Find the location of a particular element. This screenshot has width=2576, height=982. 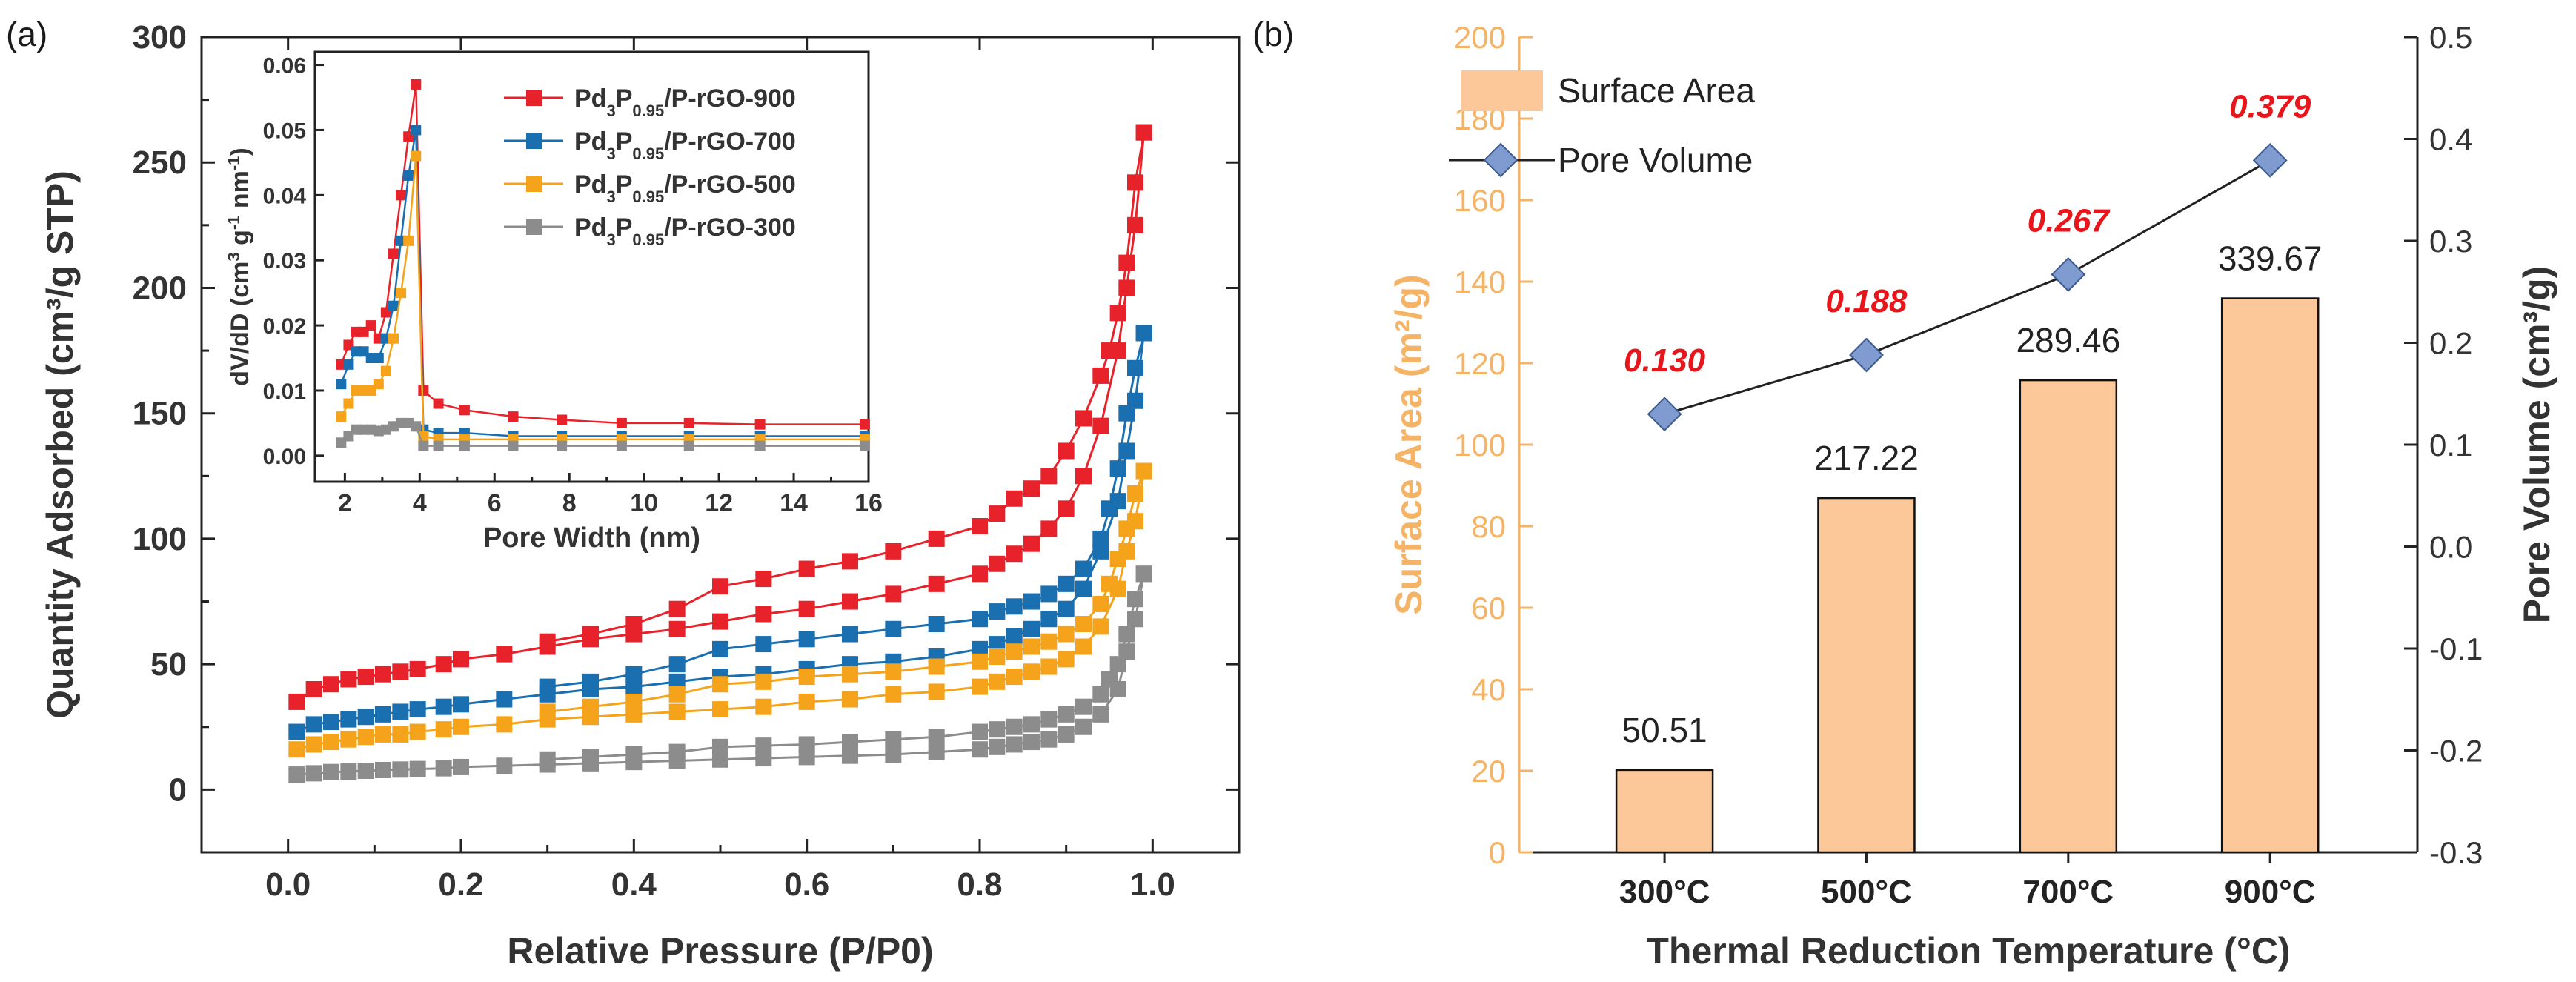

panel-b-right-y-tick-label: 0.1 is located at coordinates (2450, 445).